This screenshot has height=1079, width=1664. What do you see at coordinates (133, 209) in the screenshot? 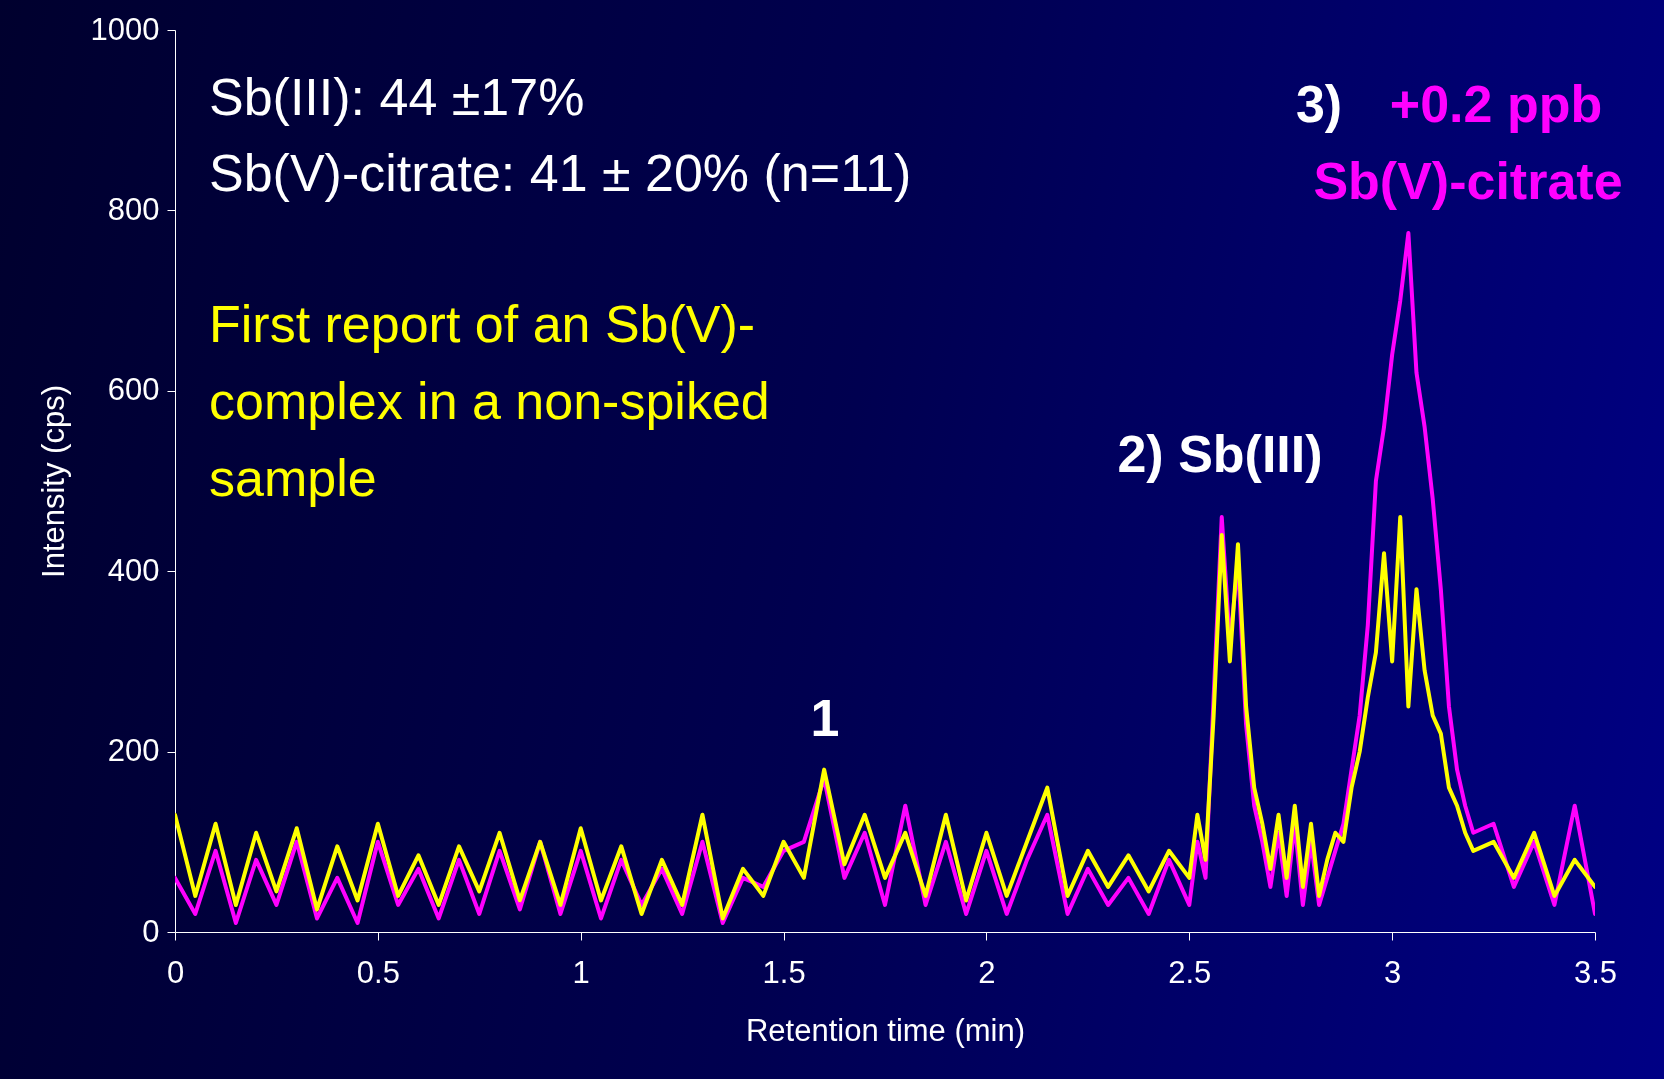
I see `y-tick-label: 800` at bounding box center [133, 209].